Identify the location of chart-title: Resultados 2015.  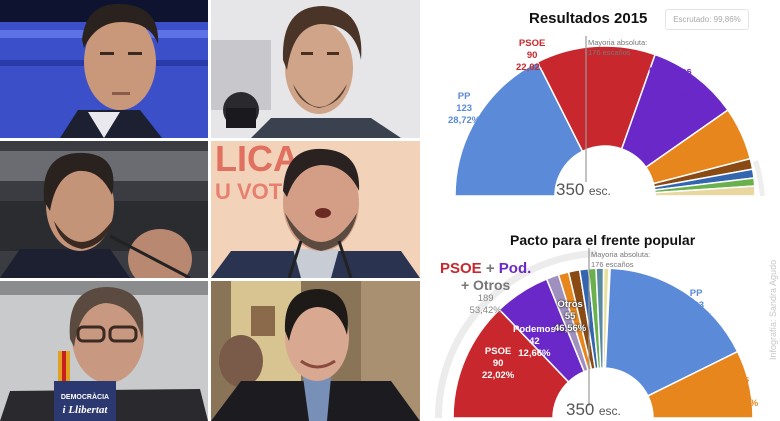
(588, 18).